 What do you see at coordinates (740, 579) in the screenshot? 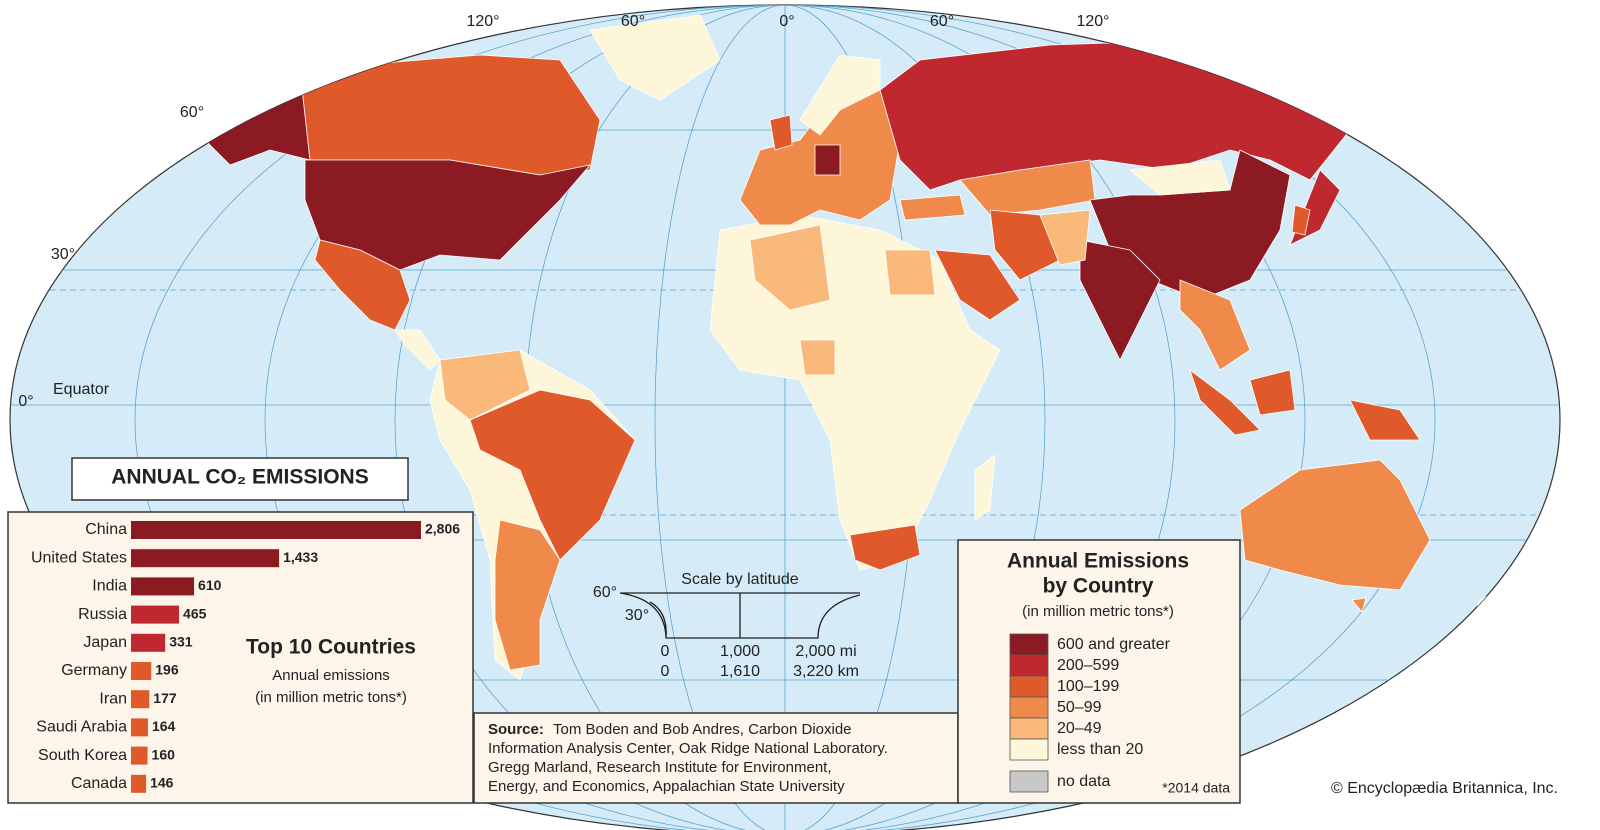
I see `scale-title: Scale by latitude` at bounding box center [740, 579].